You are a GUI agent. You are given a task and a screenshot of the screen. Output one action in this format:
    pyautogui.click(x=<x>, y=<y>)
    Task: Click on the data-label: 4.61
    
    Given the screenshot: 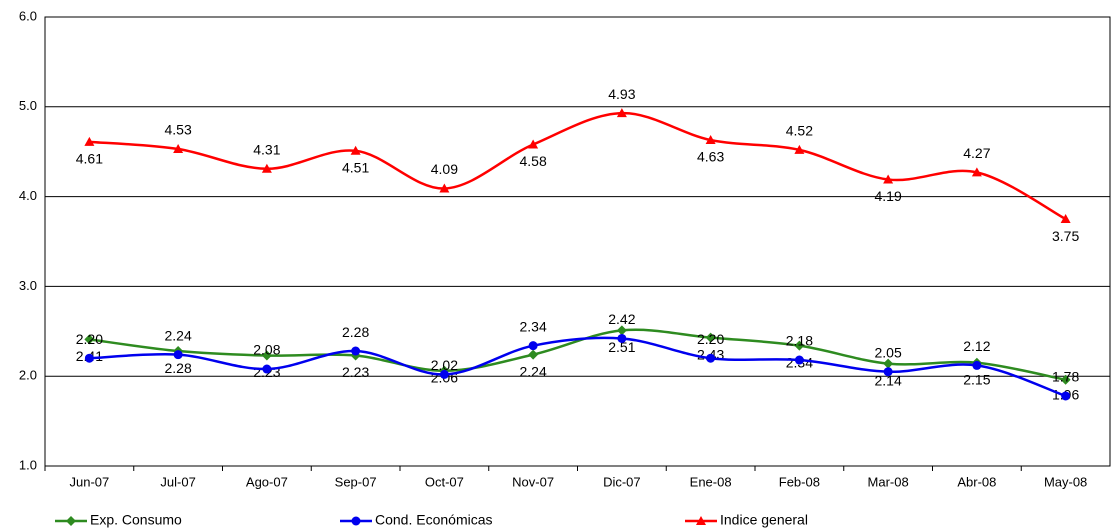 What is the action you would take?
    pyautogui.click(x=89, y=159)
    